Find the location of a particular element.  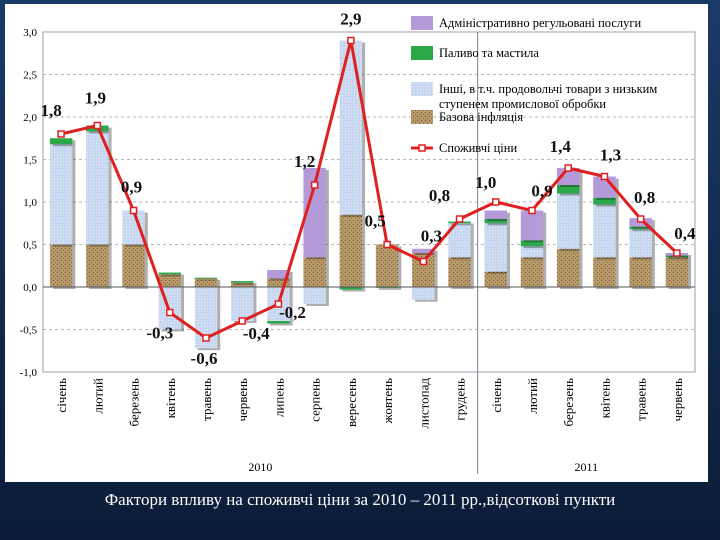

year-label: 2010 is located at coordinates (260, 467).